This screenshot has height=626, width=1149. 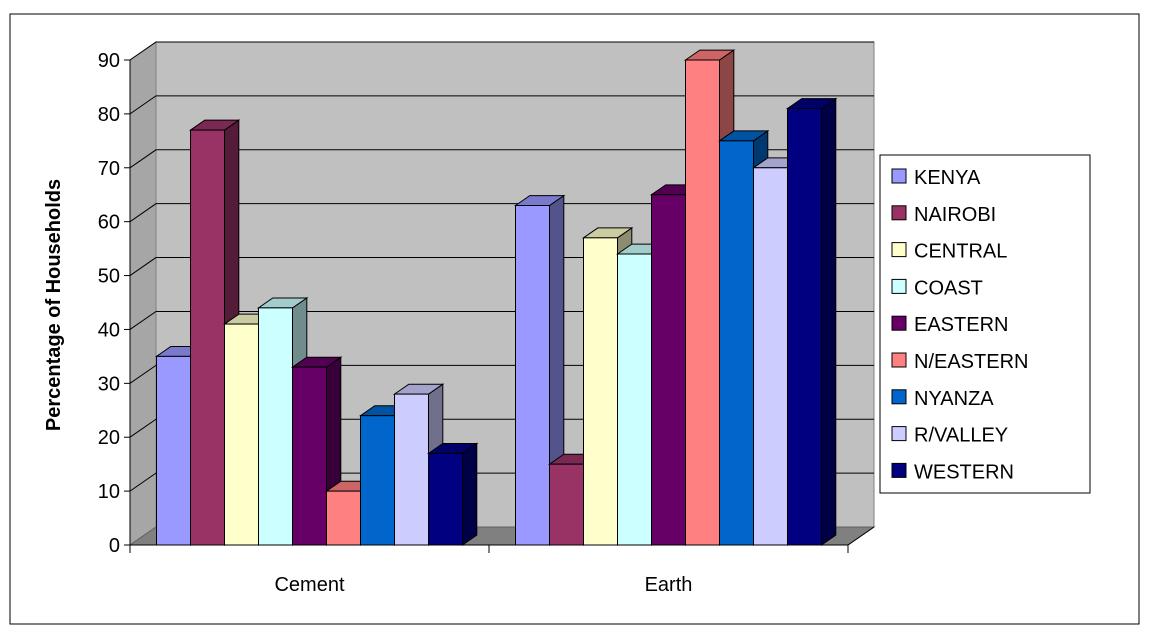 I want to click on y-tick-label: 60, so click(x=109, y=223).